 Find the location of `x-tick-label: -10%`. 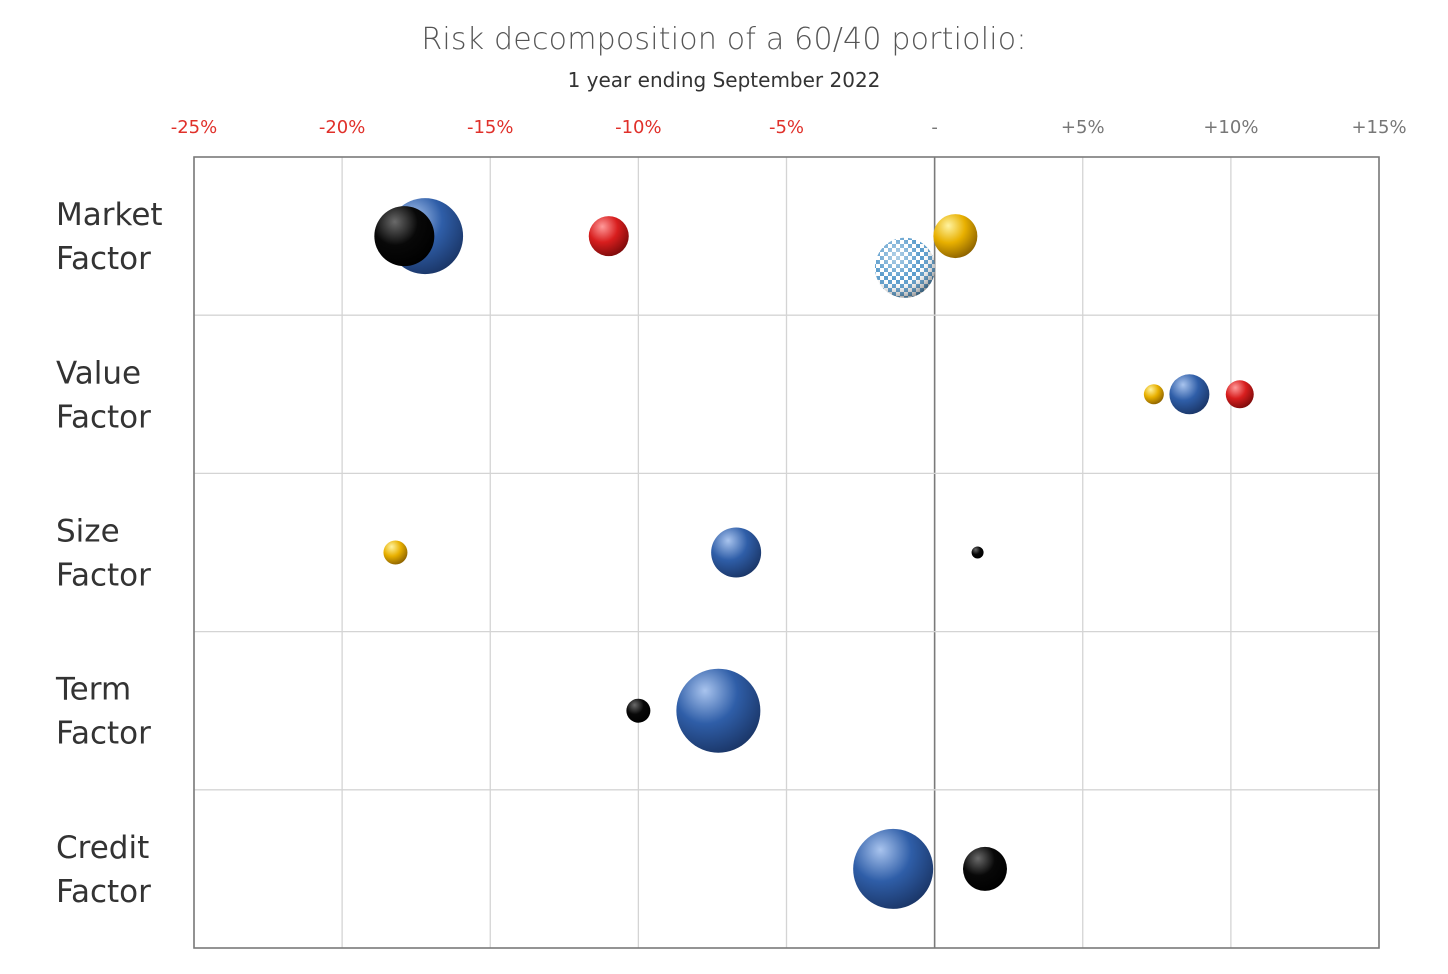

x-tick-label: -10% is located at coordinates (638, 127).